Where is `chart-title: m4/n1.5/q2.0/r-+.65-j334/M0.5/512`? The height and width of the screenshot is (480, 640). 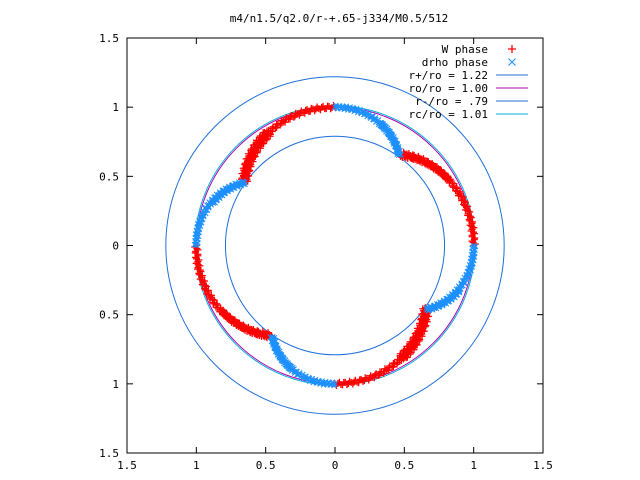 chart-title: m4/n1.5/q2.0/r-+.65-j334/M0.5/512 is located at coordinates (339, 18).